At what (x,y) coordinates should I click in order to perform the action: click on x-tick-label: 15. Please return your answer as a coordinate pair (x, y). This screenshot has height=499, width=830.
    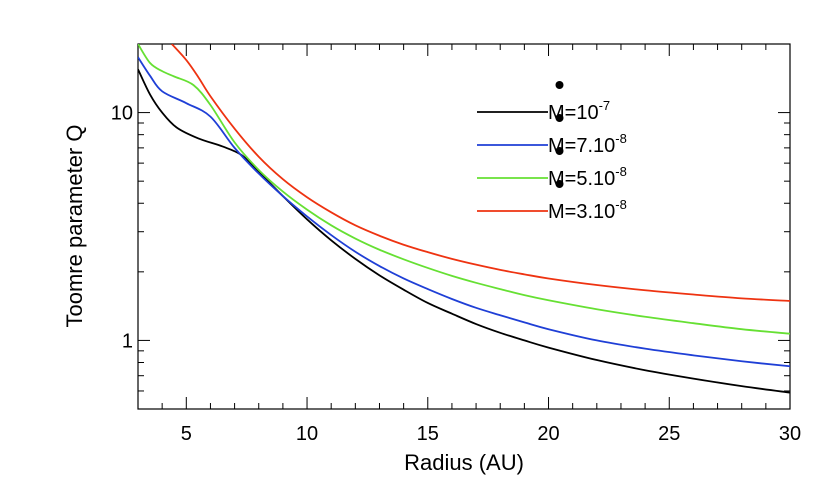
    Looking at the image, I should click on (428, 434).